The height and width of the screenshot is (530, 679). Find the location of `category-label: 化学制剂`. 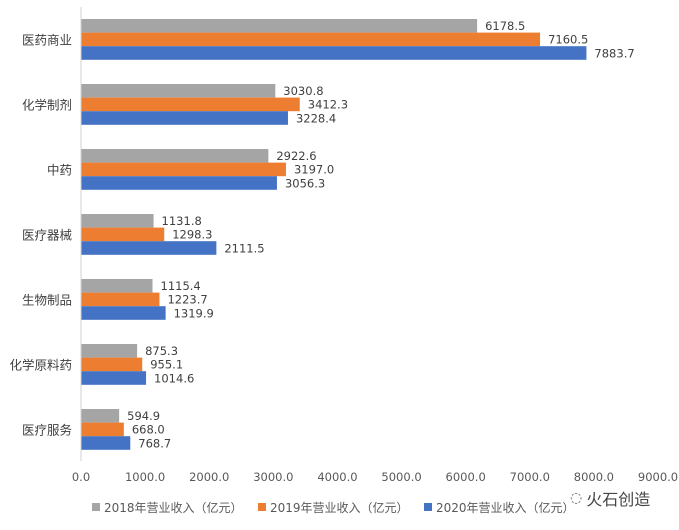

category-label: 化学制剂 is located at coordinates (47, 104).